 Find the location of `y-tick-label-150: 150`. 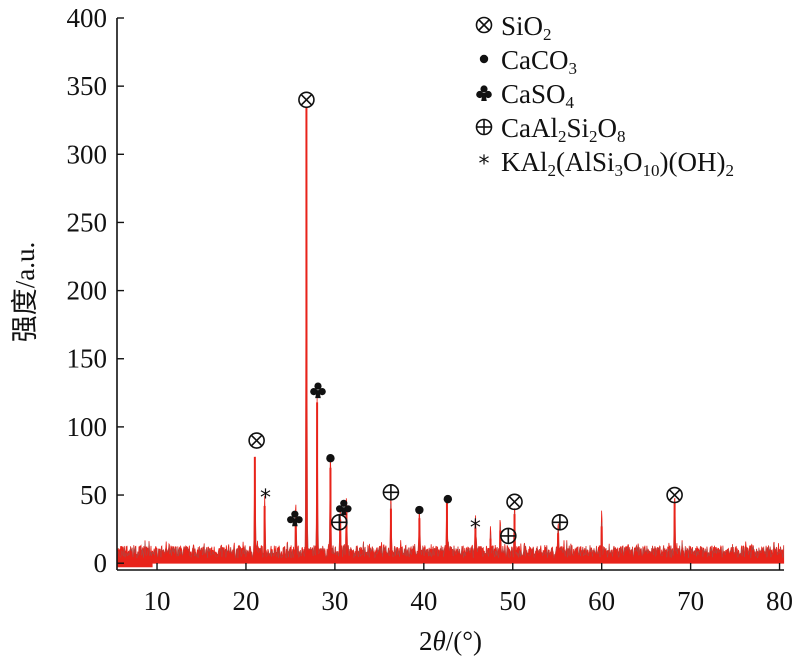

y-tick-label-150: 150 is located at coordinates (87, 359).